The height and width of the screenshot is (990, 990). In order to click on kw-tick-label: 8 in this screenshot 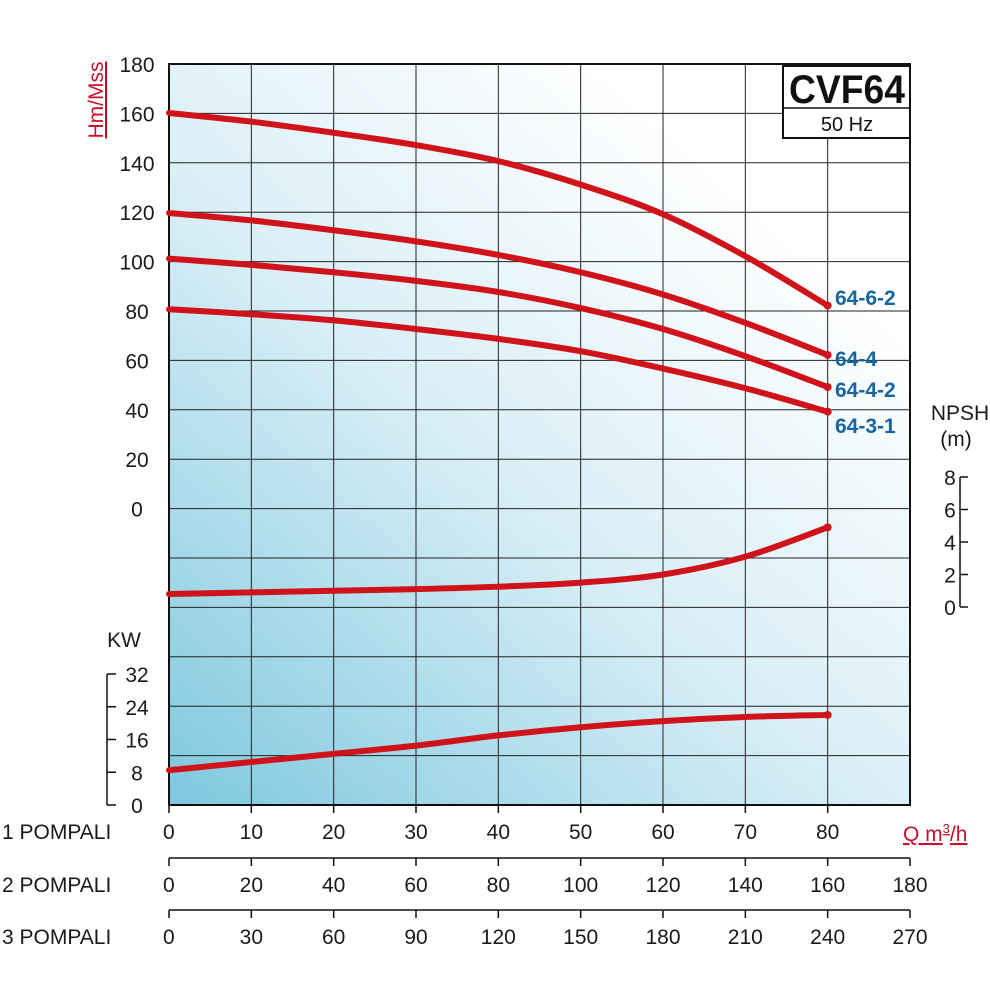, I will do `click(137, 773)`.